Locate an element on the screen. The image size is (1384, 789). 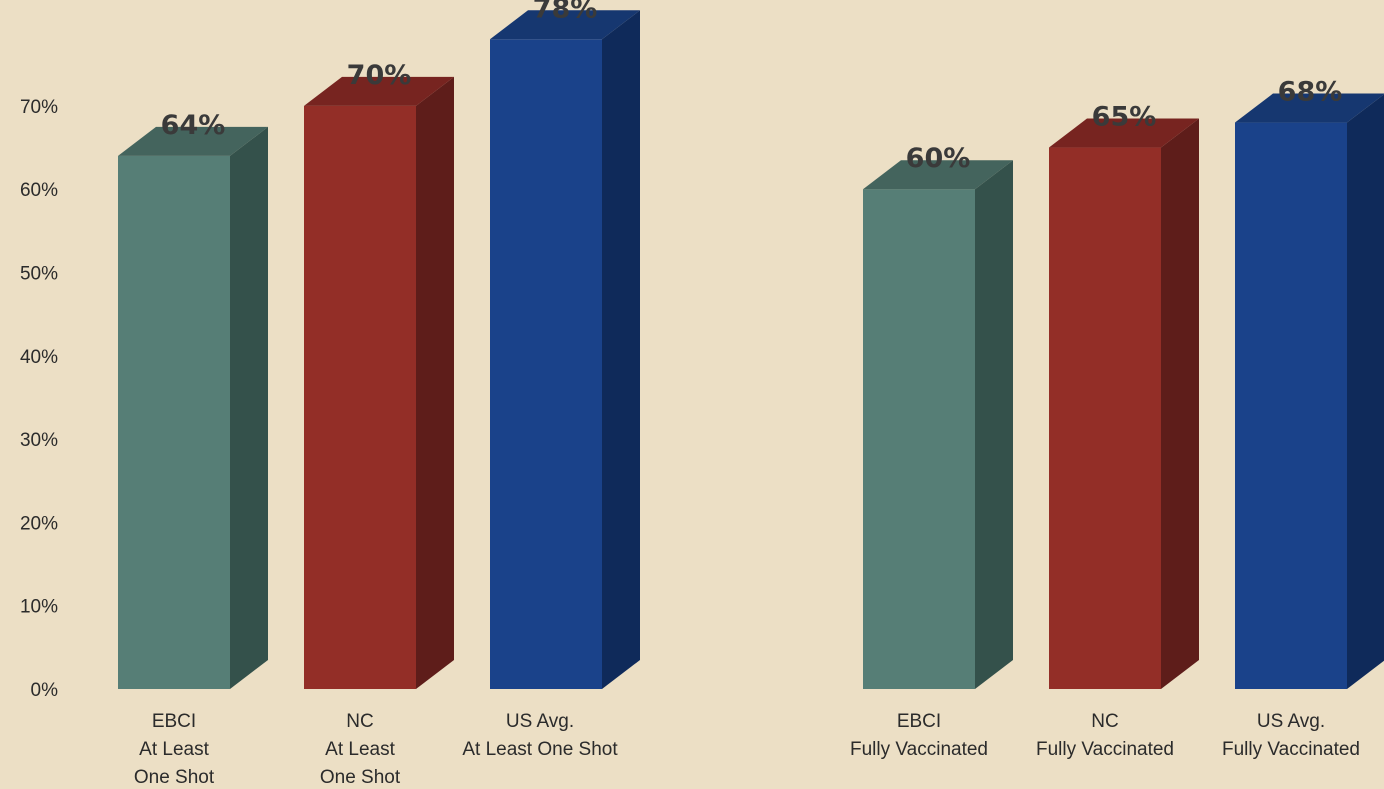
category-label: US Avg. At Least One Shot is located at coordinates (540, 735).